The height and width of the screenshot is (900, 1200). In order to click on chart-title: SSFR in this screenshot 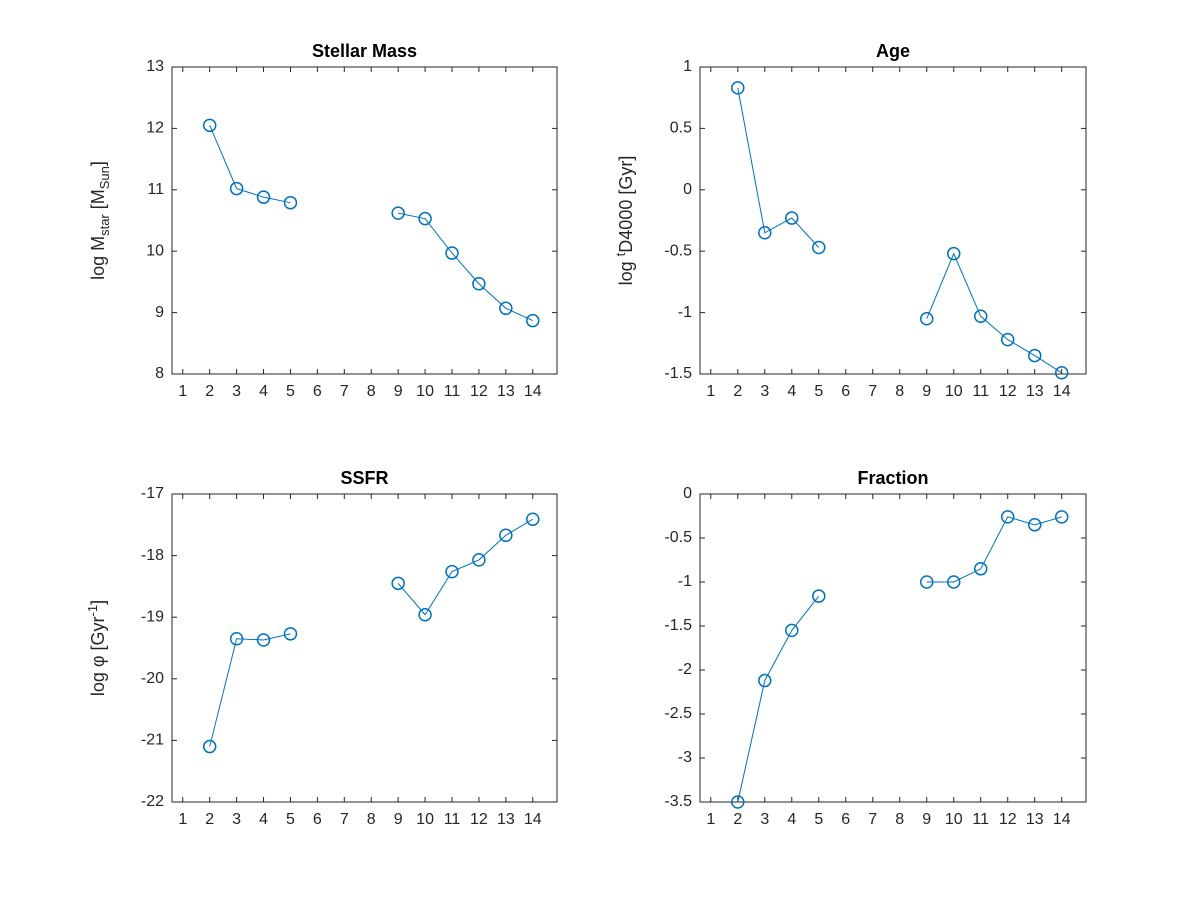, I will do `click(364, 478)`.